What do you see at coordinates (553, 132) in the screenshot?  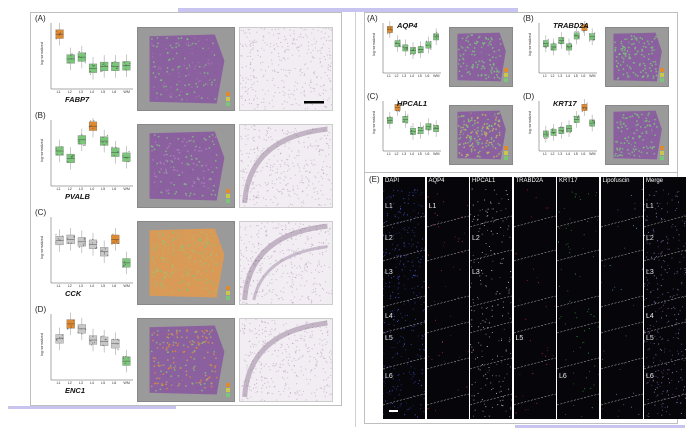 I see `box-L2` at bounding box center [553, 132].